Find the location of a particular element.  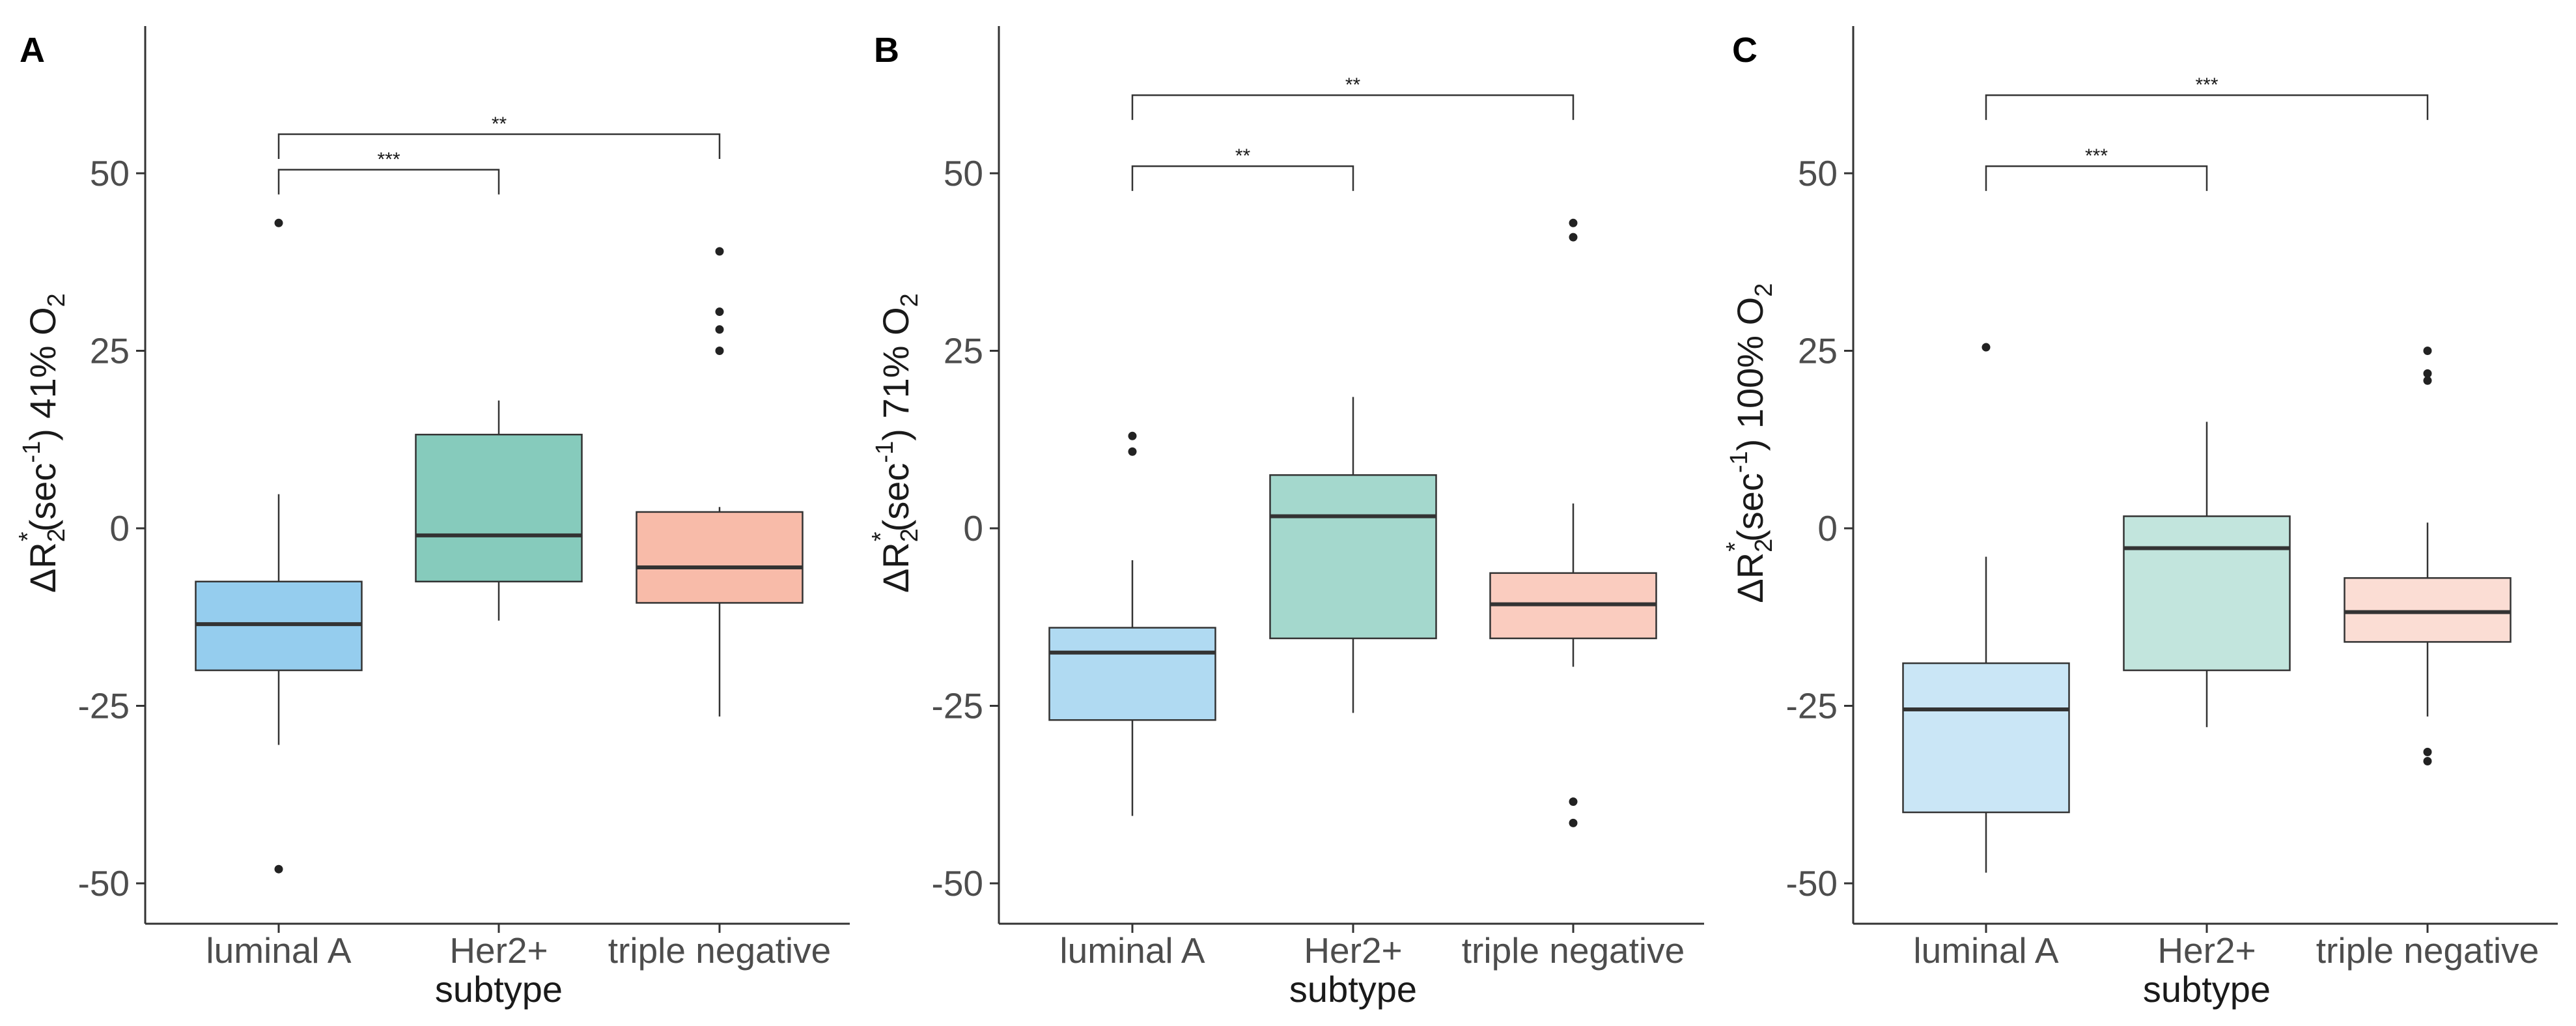

panel-b-x-tick-label-triple-negative: triple negative is located at coordinates (1574, 951).